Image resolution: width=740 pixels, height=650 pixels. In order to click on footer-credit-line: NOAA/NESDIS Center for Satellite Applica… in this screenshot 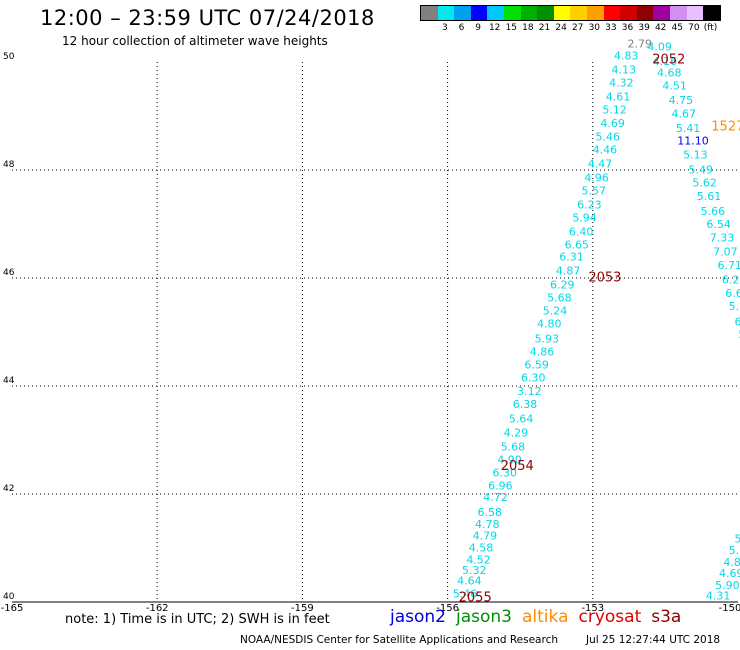, I will do `click(480, 640)`.